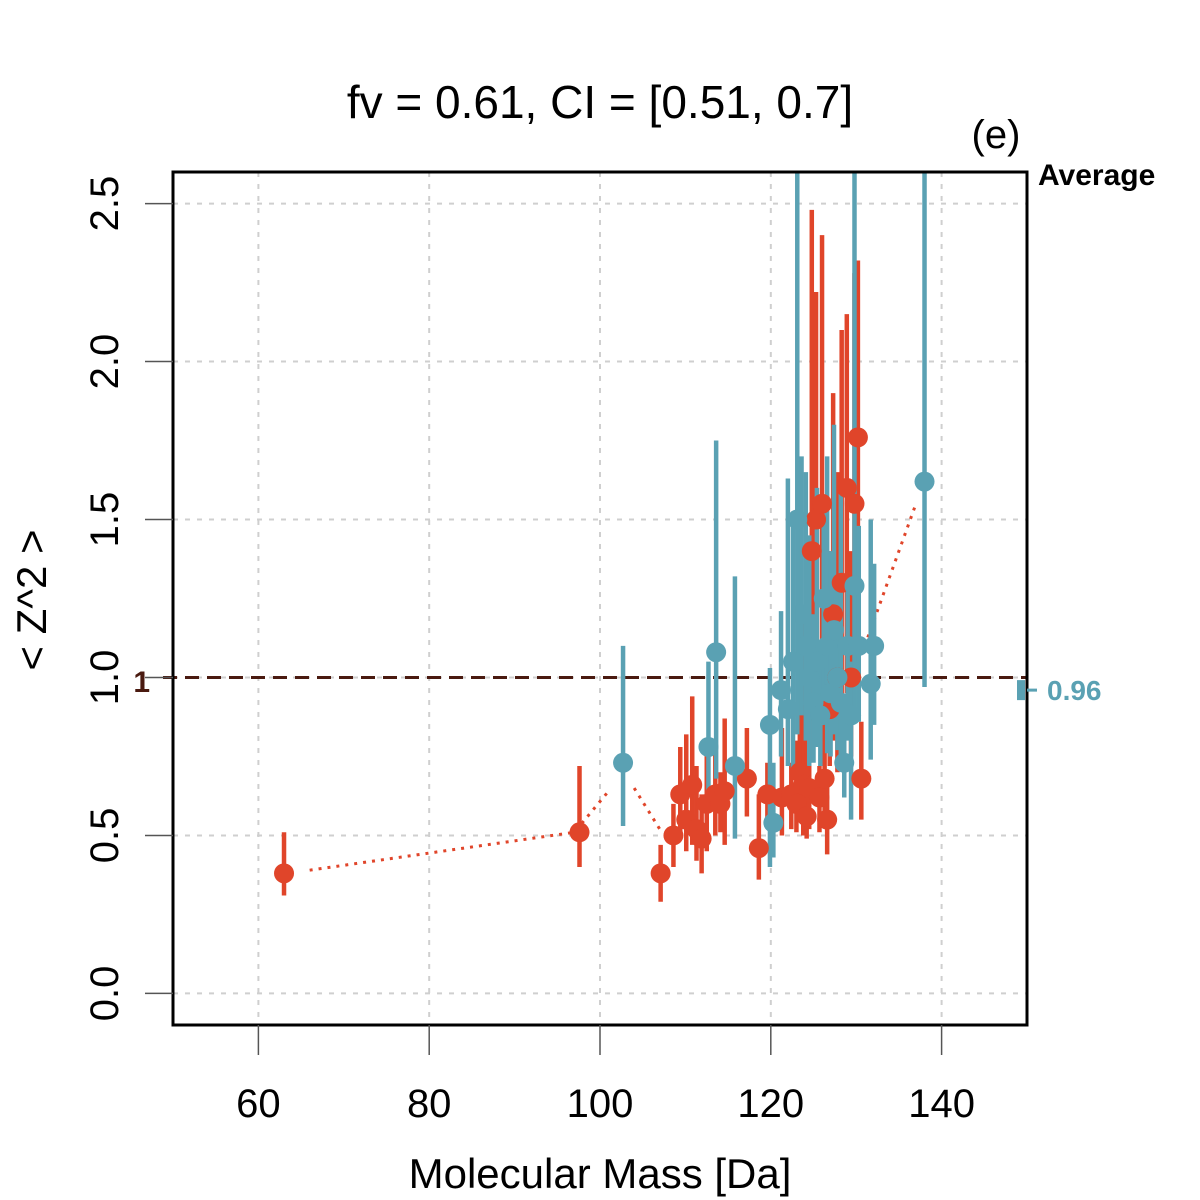 The width and height of the screenshot is (1200, 1200). I want to click on y-tick-label: 2.5, so click(105, 204).